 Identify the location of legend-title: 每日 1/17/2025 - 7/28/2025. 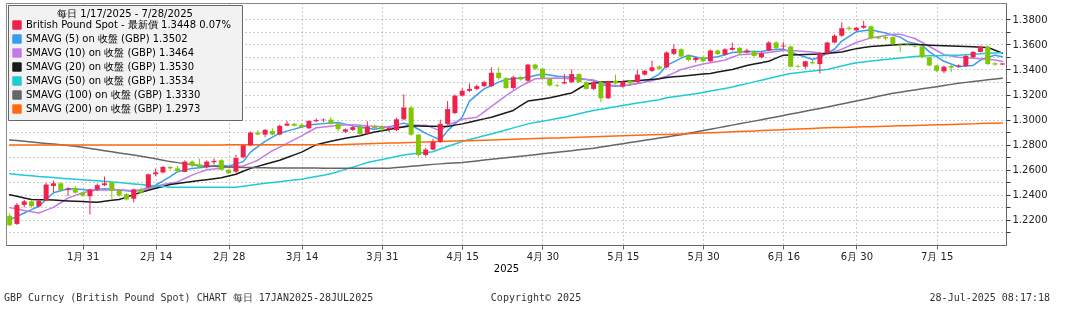
(125, 13).